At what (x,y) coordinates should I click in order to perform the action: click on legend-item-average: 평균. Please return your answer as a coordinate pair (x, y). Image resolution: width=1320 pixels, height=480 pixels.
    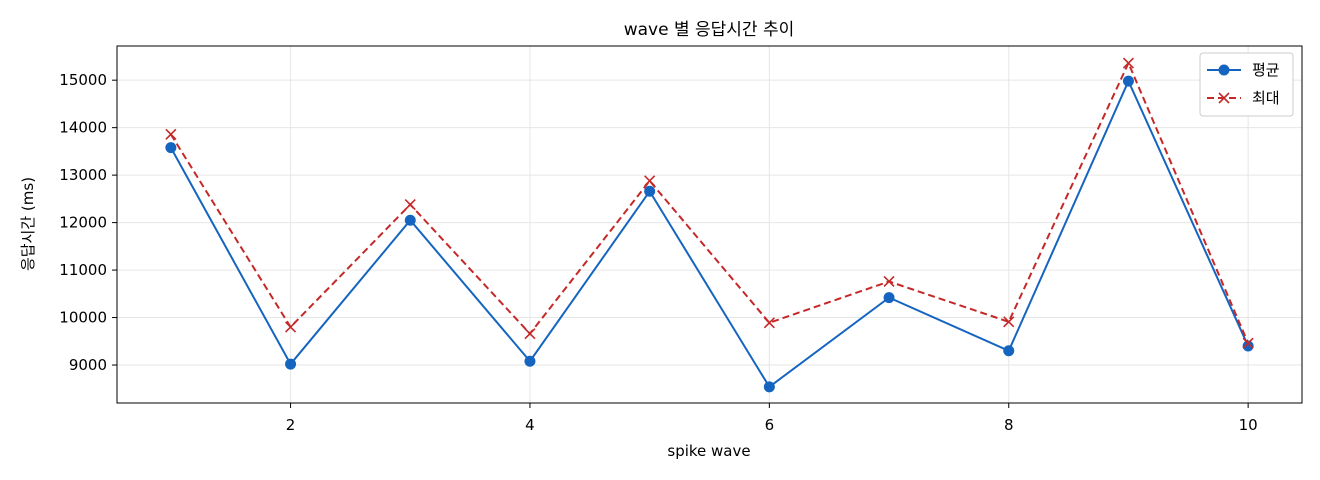
    Looking at the image, I should click on (1243, 70).